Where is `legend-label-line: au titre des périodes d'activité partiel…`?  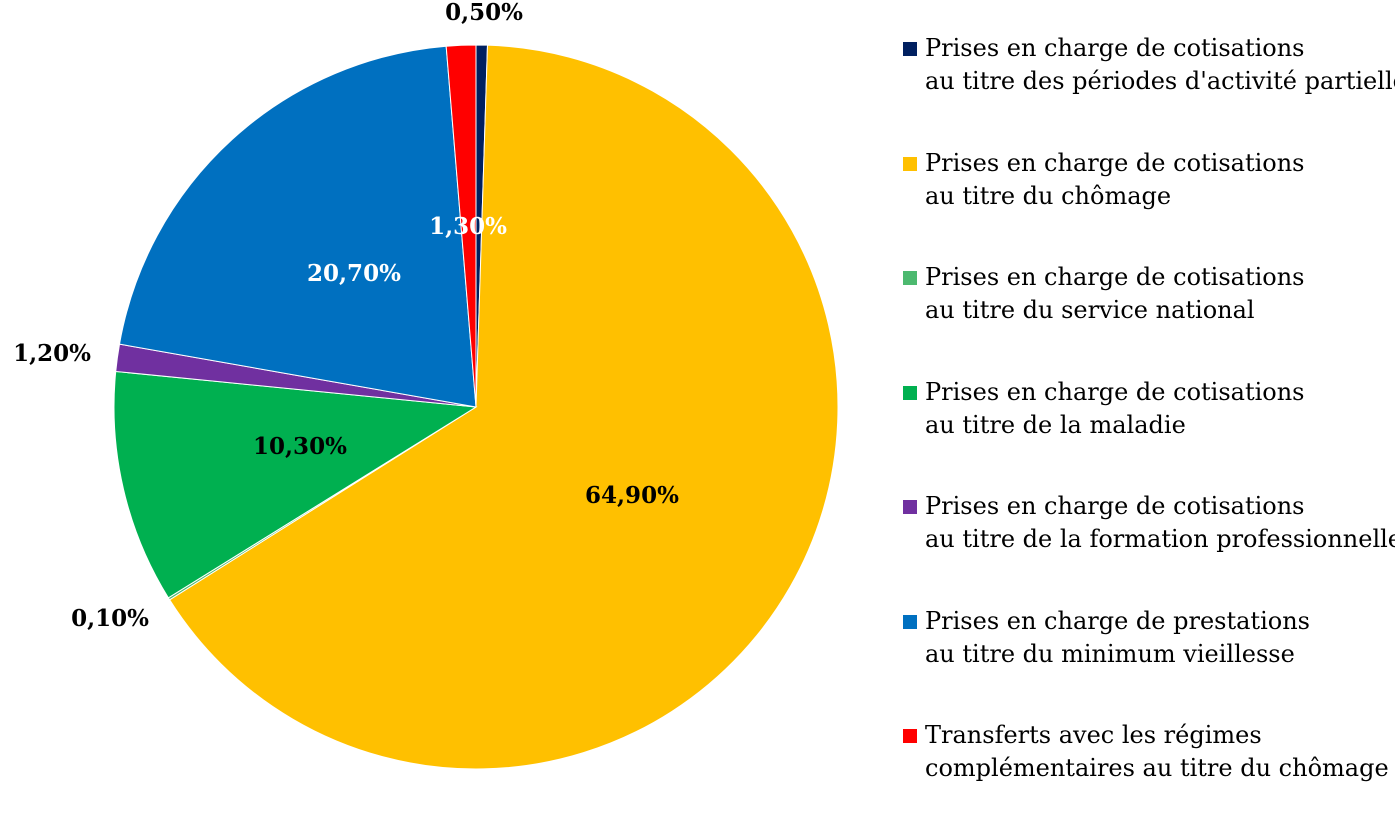 legend-label-line: au titre des périodes d'activité partiel… is located at coordinates (1160, 81).